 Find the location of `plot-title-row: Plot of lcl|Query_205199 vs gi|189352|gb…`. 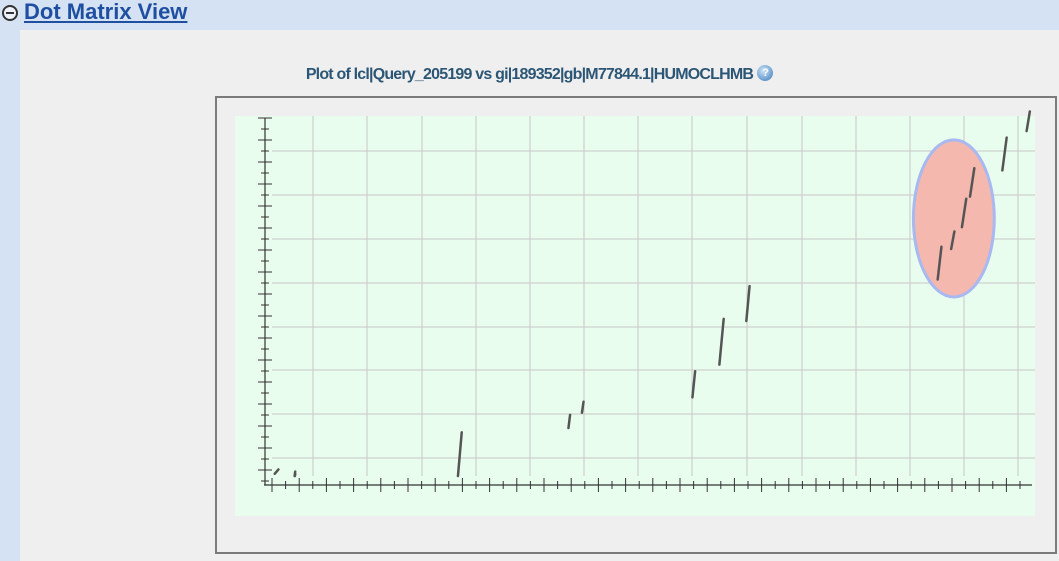

plot-title-row: Plot of lcl|Query_205199 vs gi|189352|gb… is located at coordinates (539, 74).